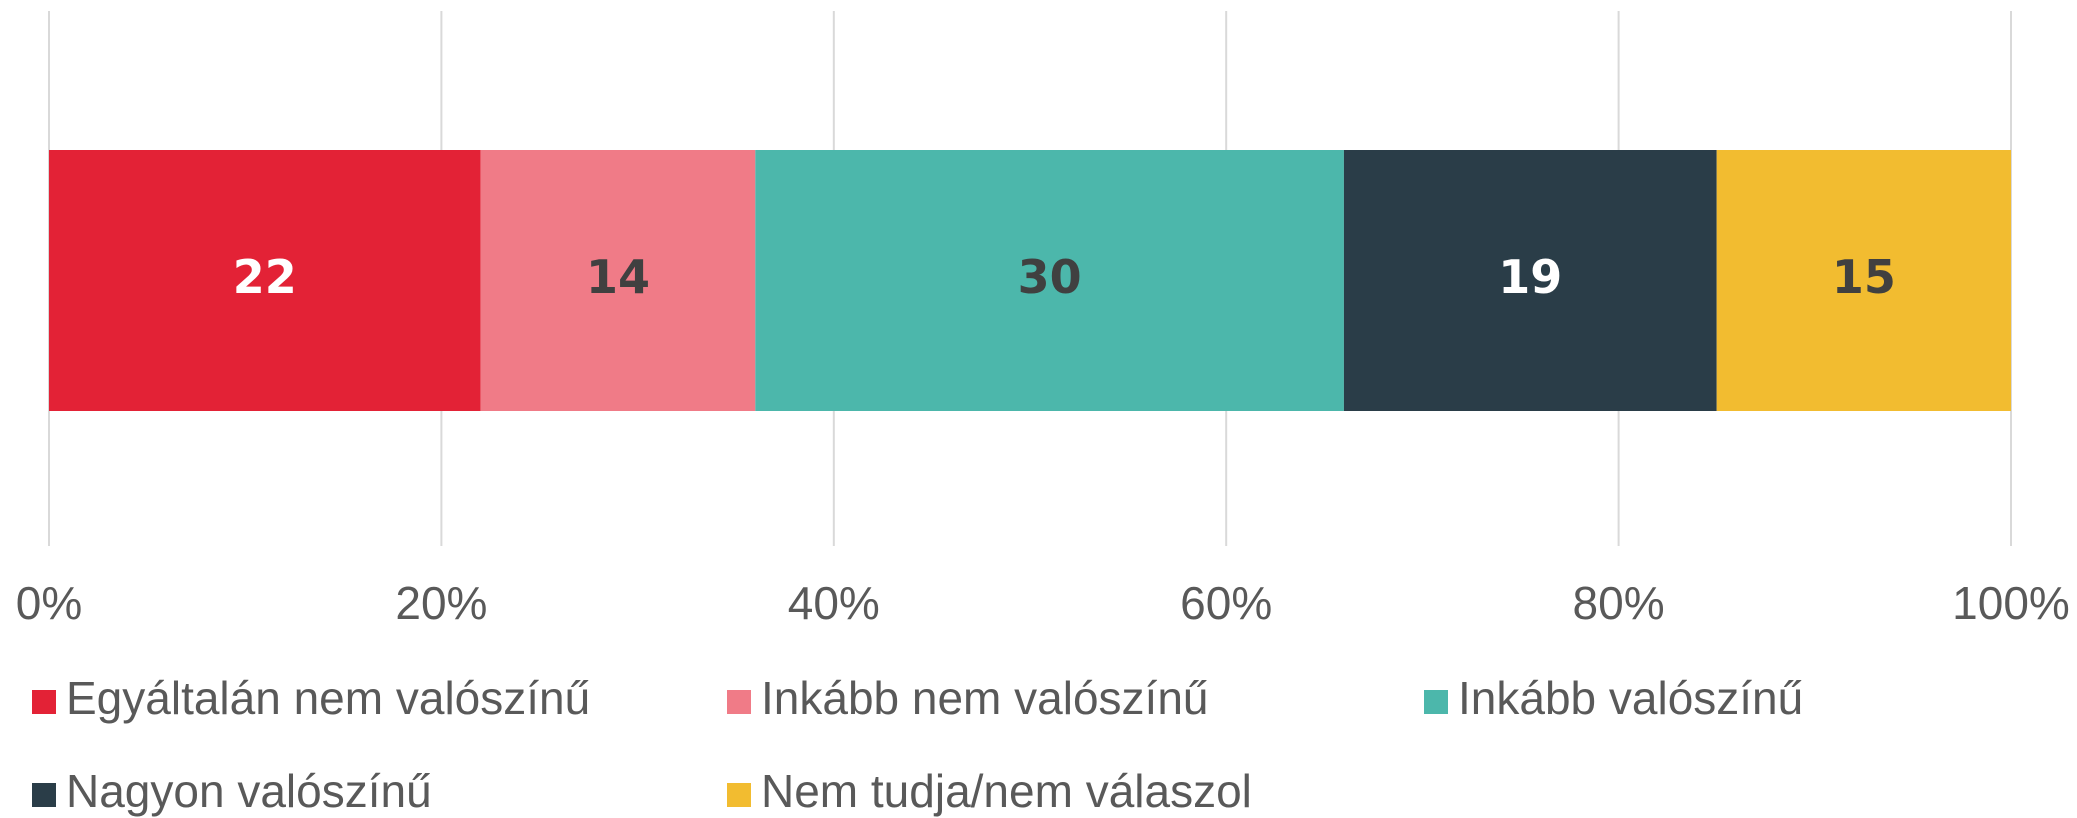 This screenshot has height=818, width=2077. Describe the element at coordinates (1050, 277) in the screenshot. I see `data-label: 30` at that location.